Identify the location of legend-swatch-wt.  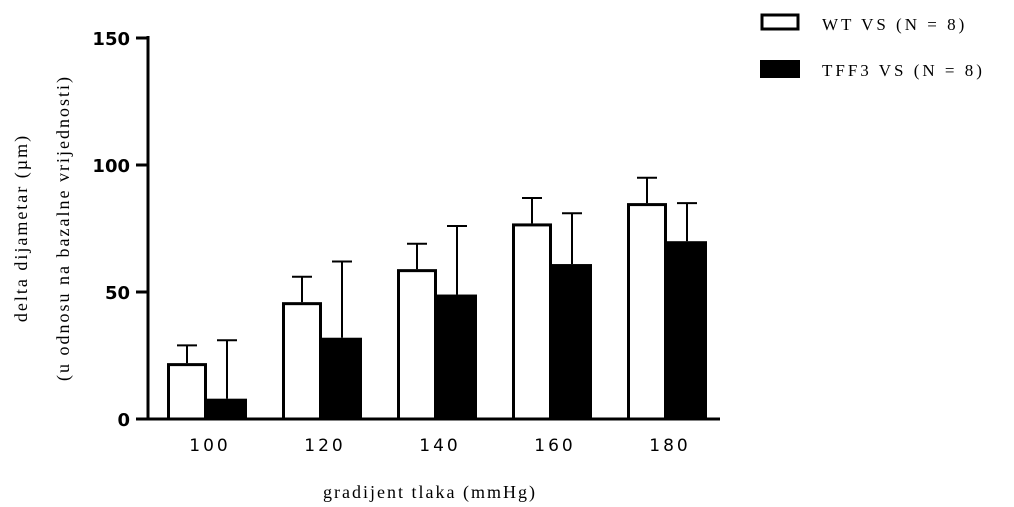
(780, 22).